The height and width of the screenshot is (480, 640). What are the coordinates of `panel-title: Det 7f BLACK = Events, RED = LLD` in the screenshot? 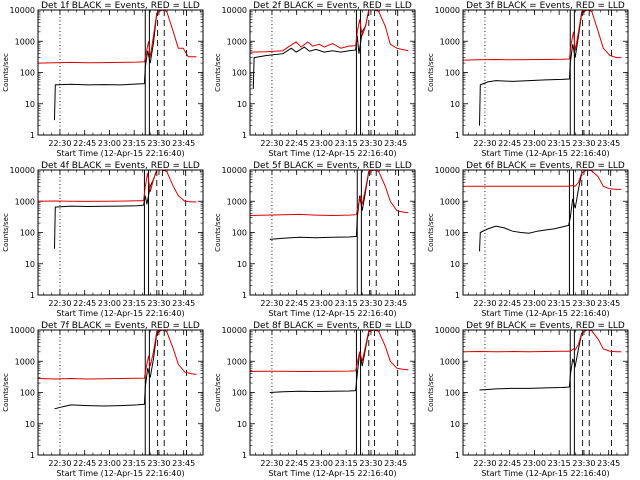 It's located at (120, 326).